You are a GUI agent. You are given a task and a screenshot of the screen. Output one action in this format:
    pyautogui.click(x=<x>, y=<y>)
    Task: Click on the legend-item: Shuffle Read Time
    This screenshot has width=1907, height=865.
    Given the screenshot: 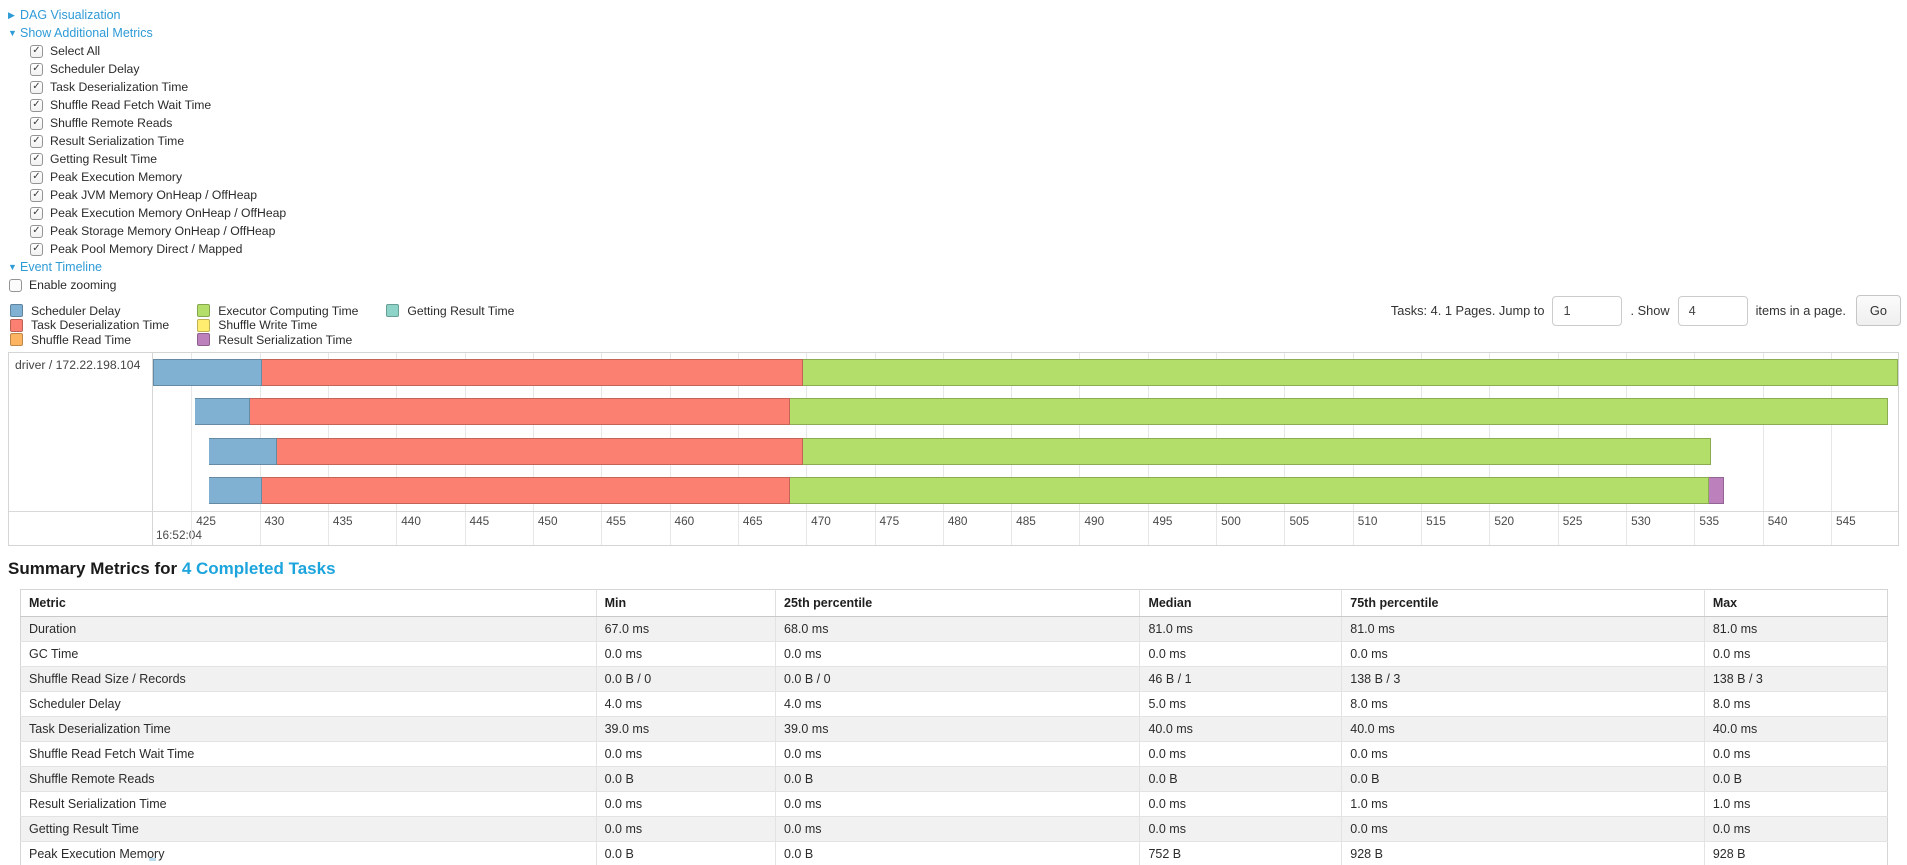 What is the action you would take?
    pyautogui.click(x=89, y=340)
    